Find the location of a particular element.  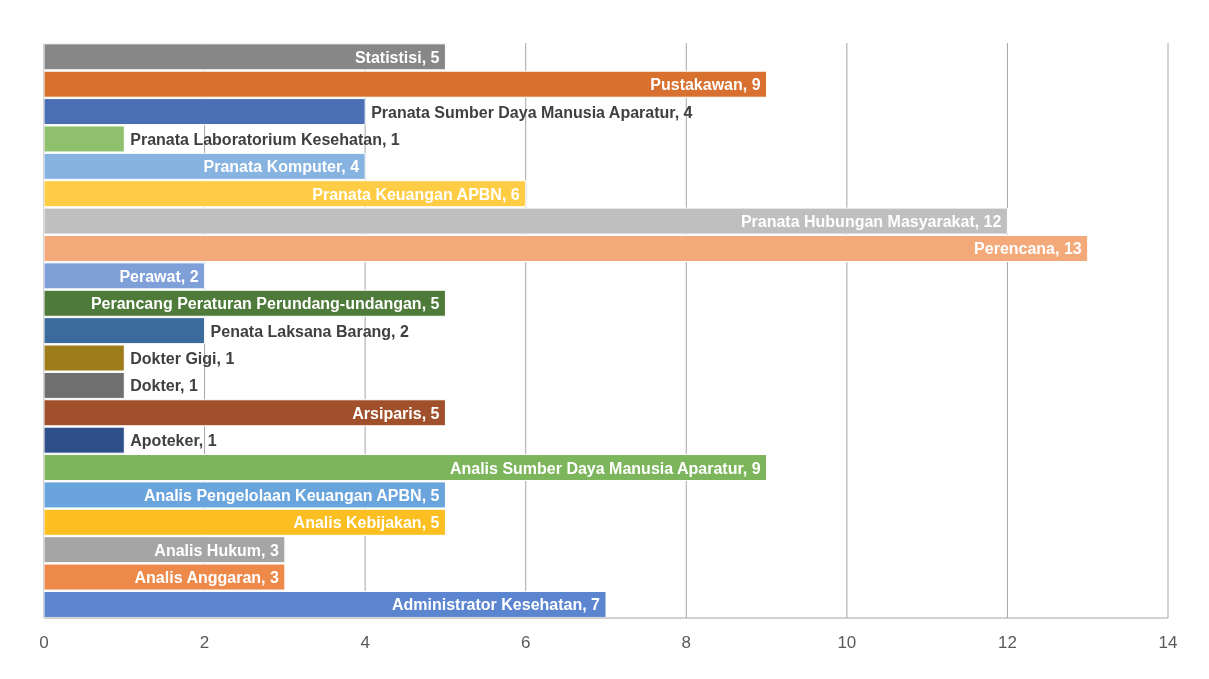

data-label: Pranata Keuangan APBN, 6 is located at coordinates (416, 194).